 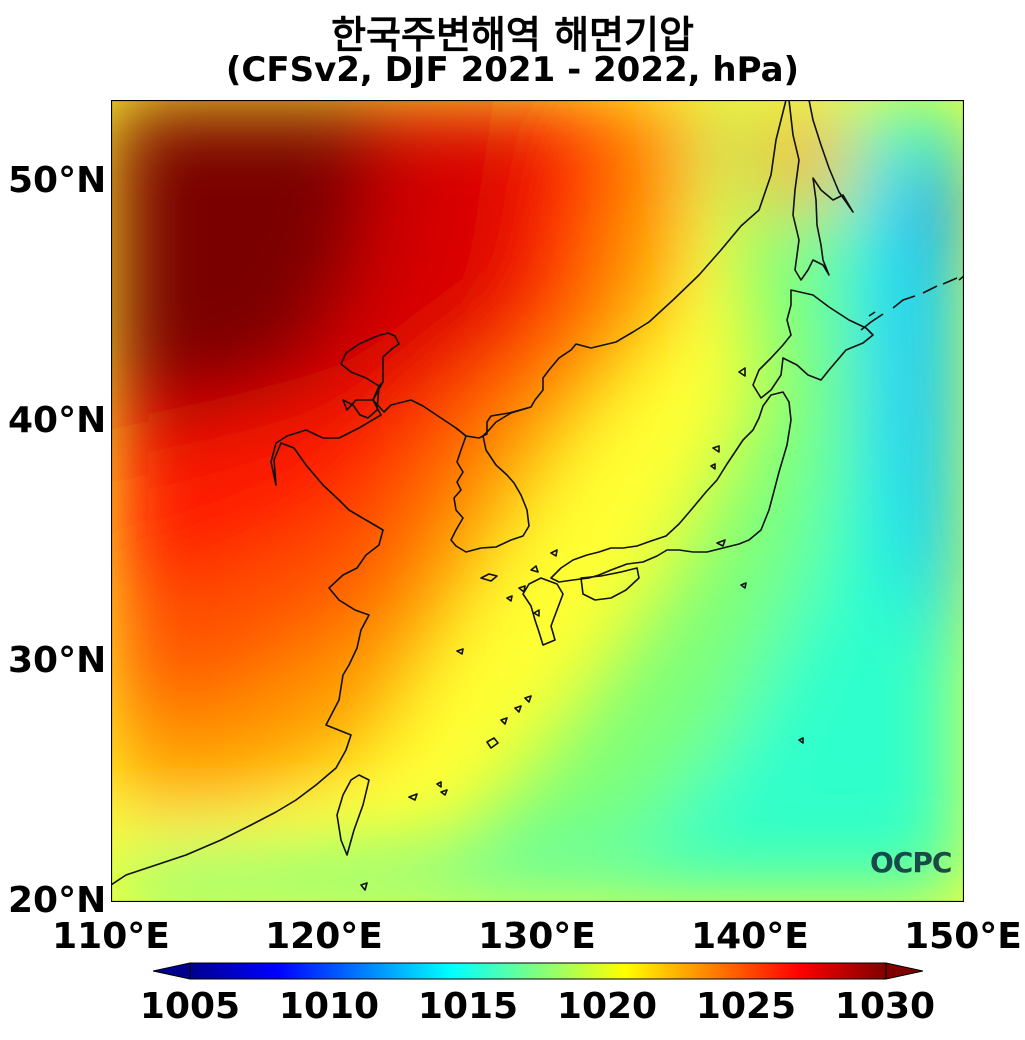 I want to click on colorbar-gradient, so click(x=538, y=971).